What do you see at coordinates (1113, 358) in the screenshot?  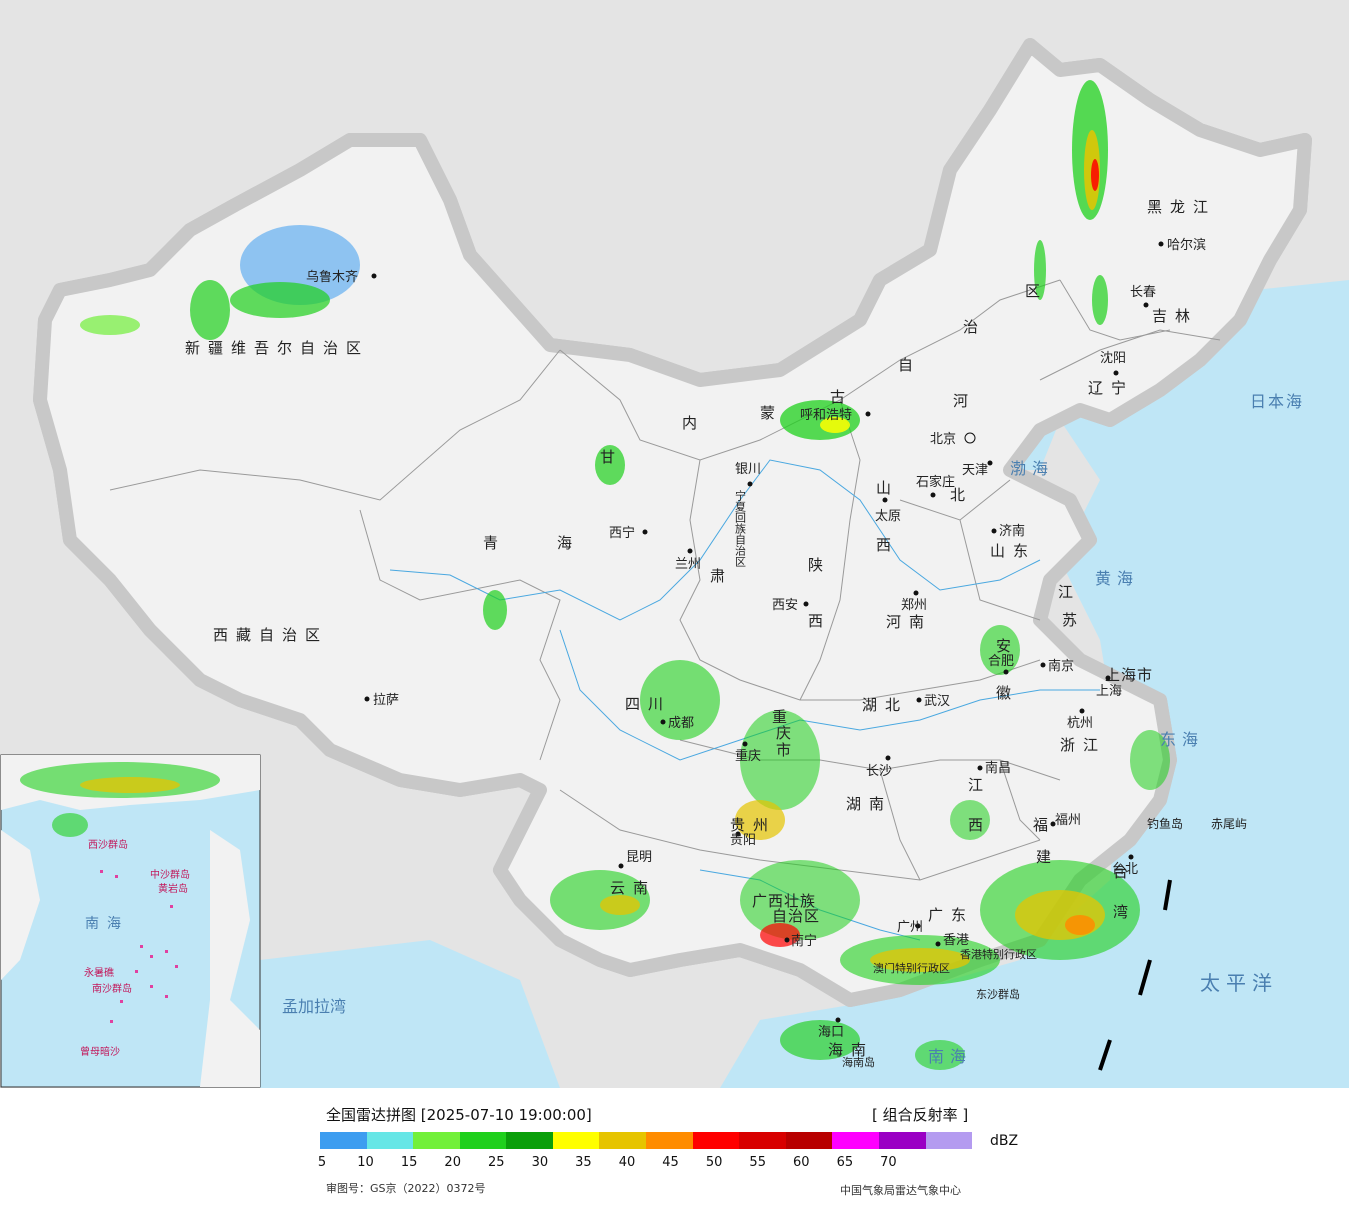 I see `city-shenyang: 沈阳` at bounding box center [1113, 358].